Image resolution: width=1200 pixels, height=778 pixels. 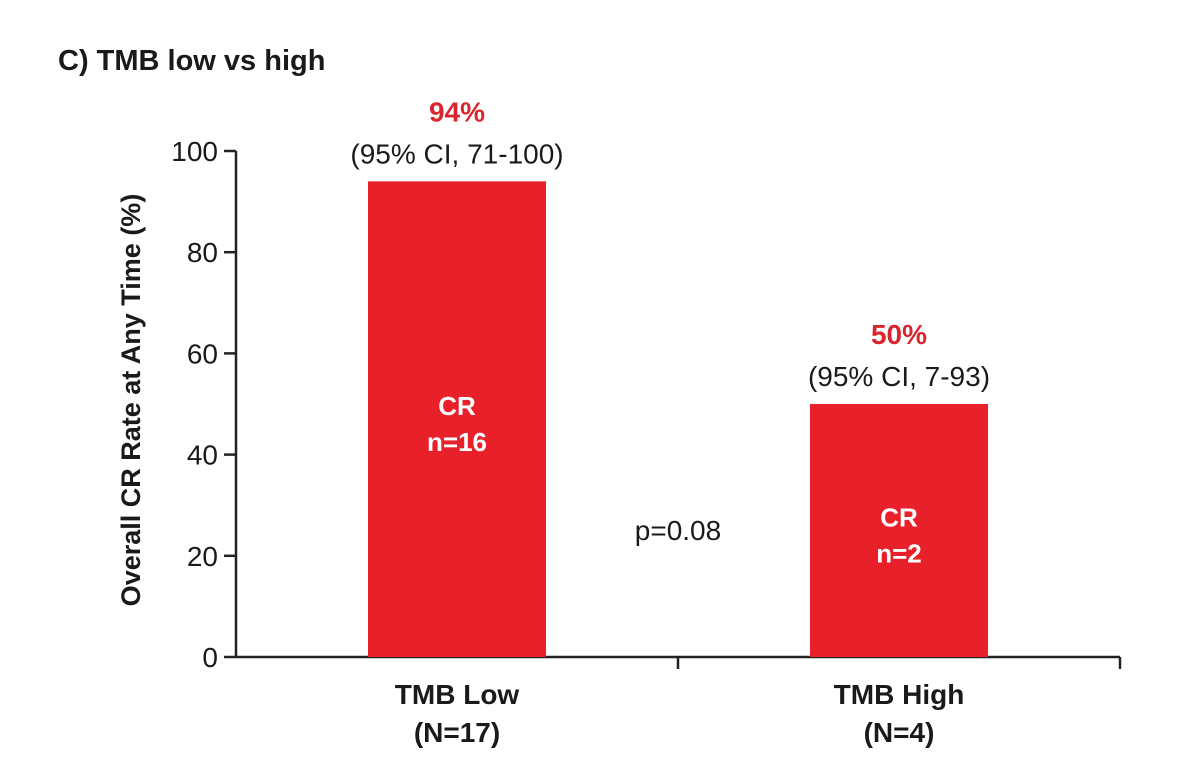 I want to click on x-category-label: TMB Low, so click(x=457, y=694).